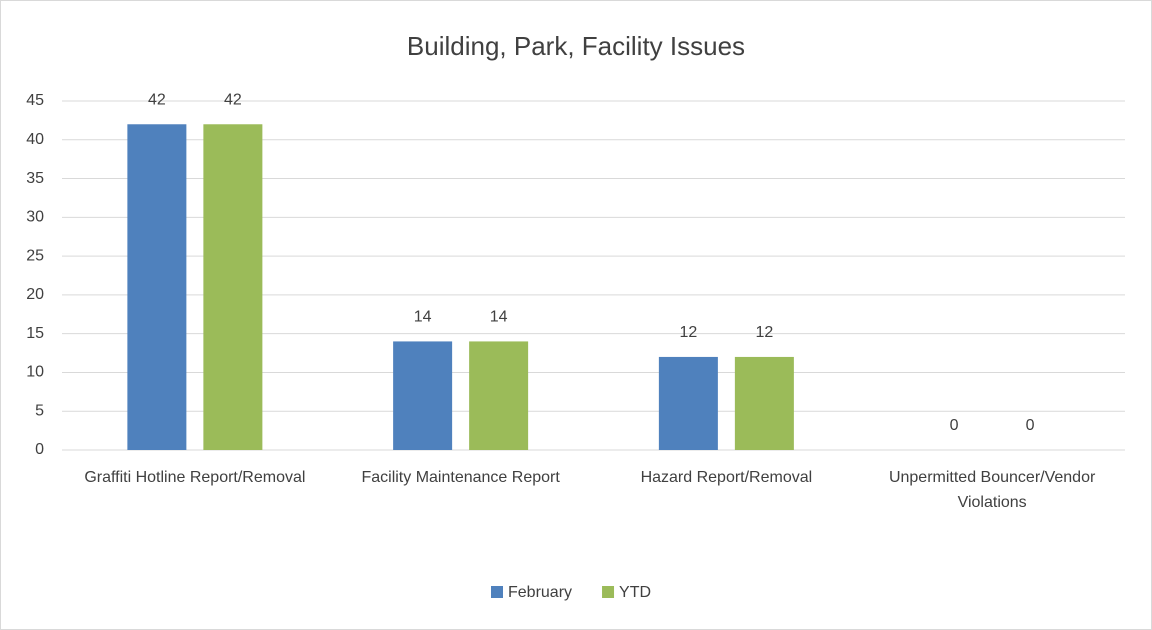 The width and height of the screenshot is (1152, 630). I want to click on x-tick-label: Graffiti Hotline Report/Removal, so click(194, 477).